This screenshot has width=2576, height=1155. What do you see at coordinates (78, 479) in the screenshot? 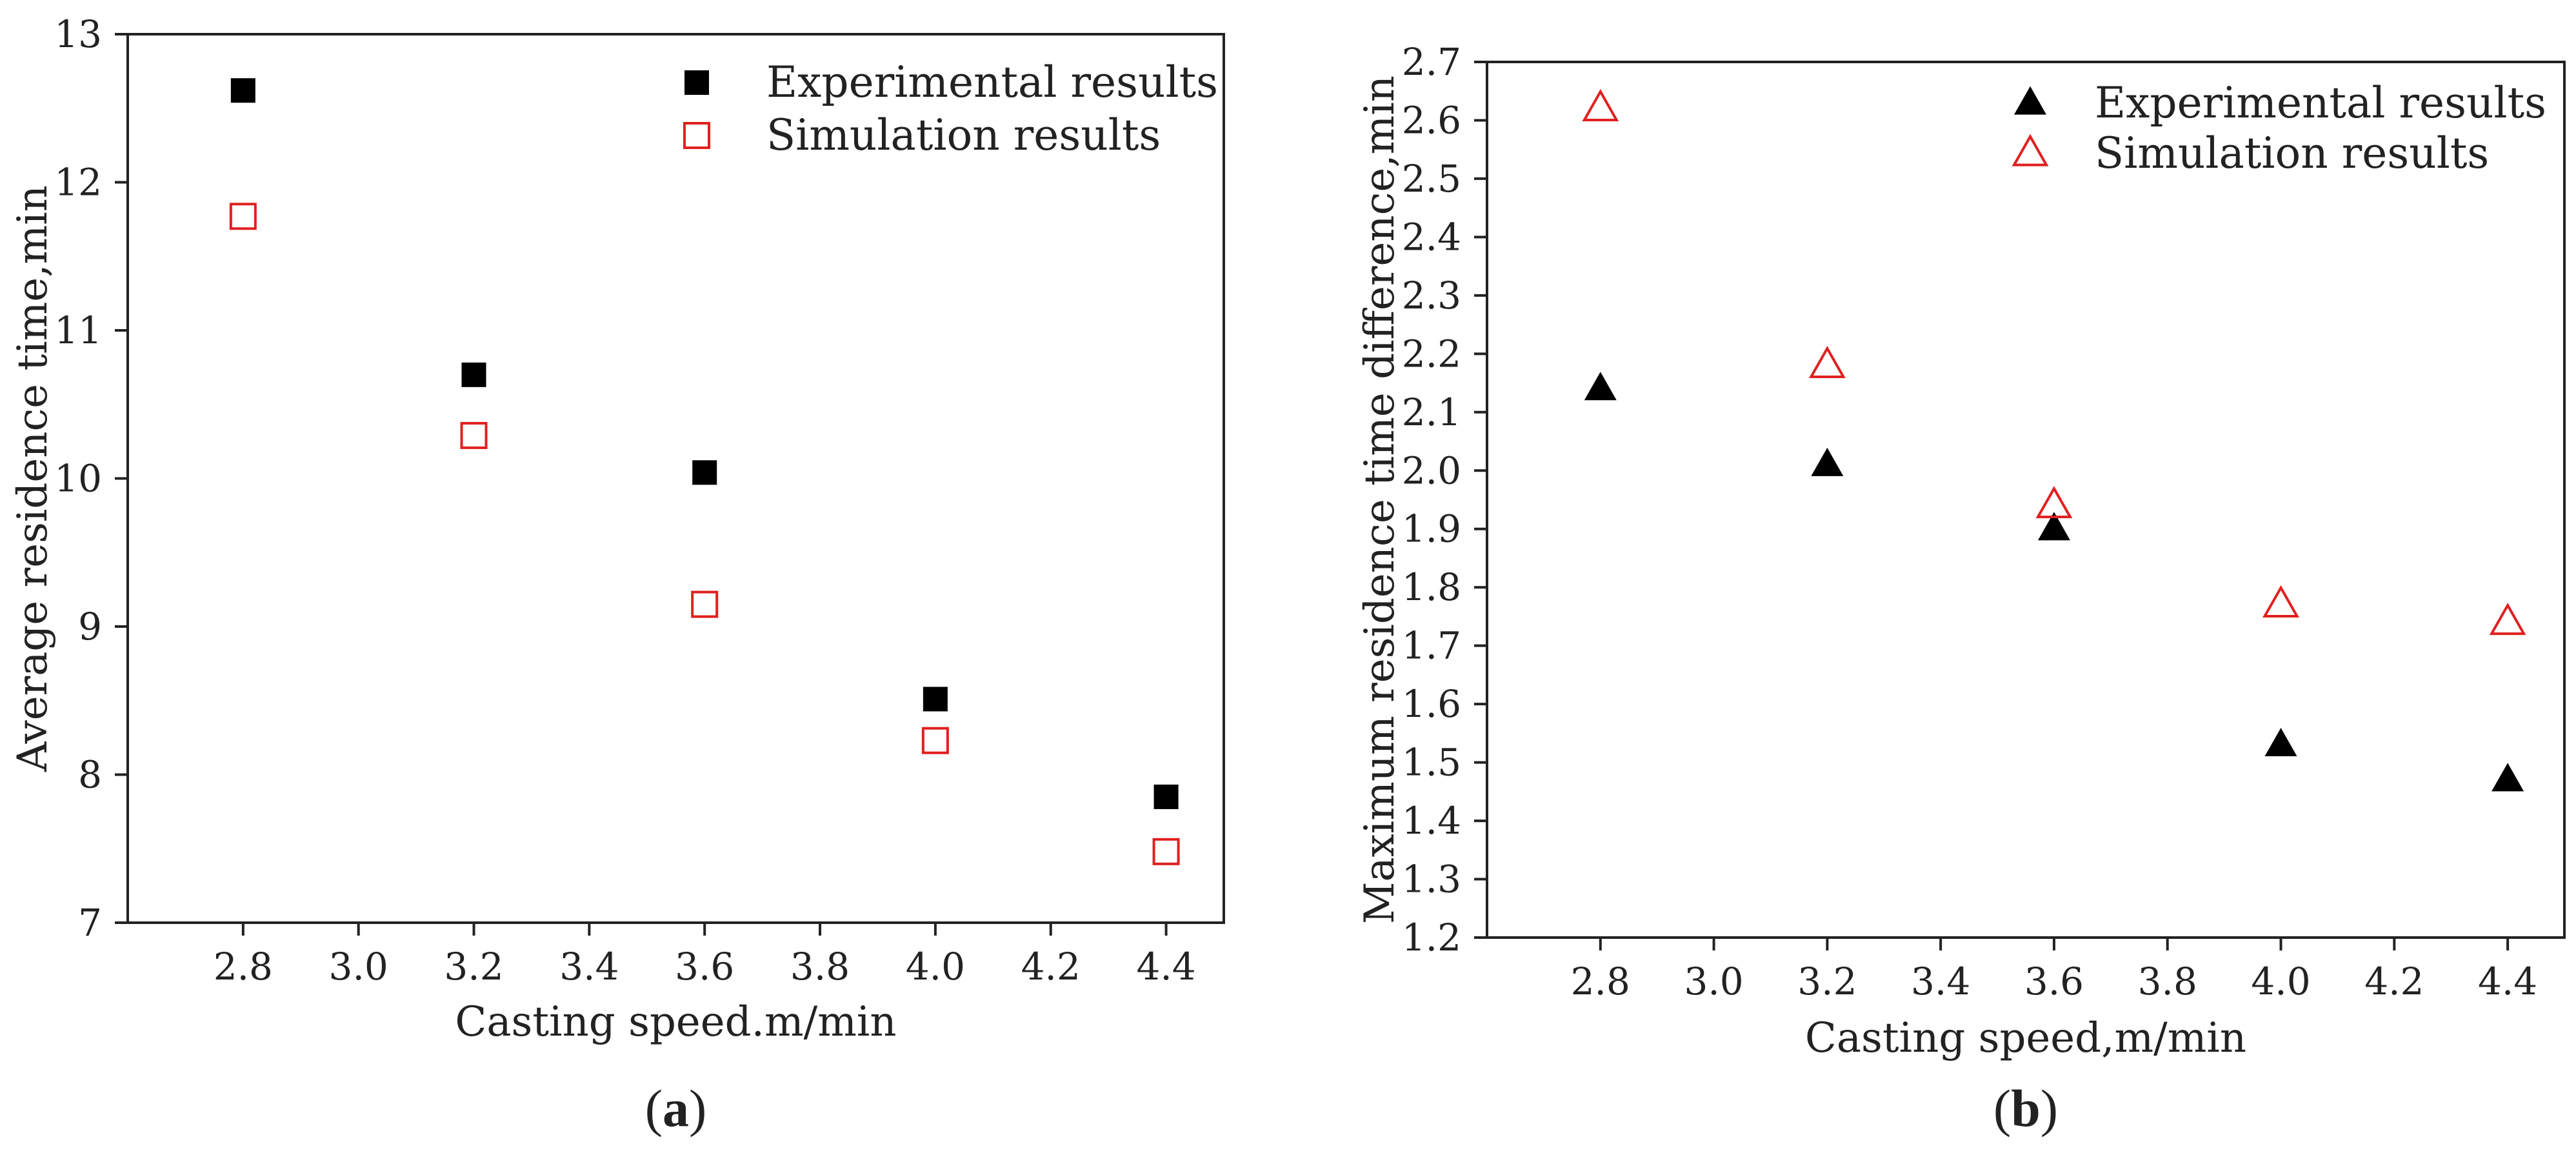
I see `y-tick-label: 10` at bounding box center [78, 479].